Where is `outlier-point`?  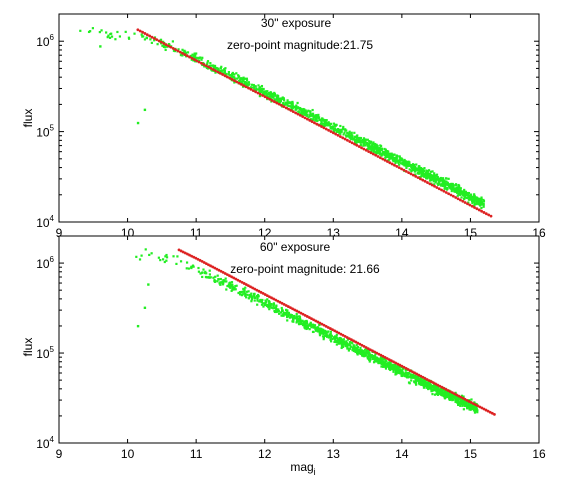
outlier-point is located at coordinates (138, 123).